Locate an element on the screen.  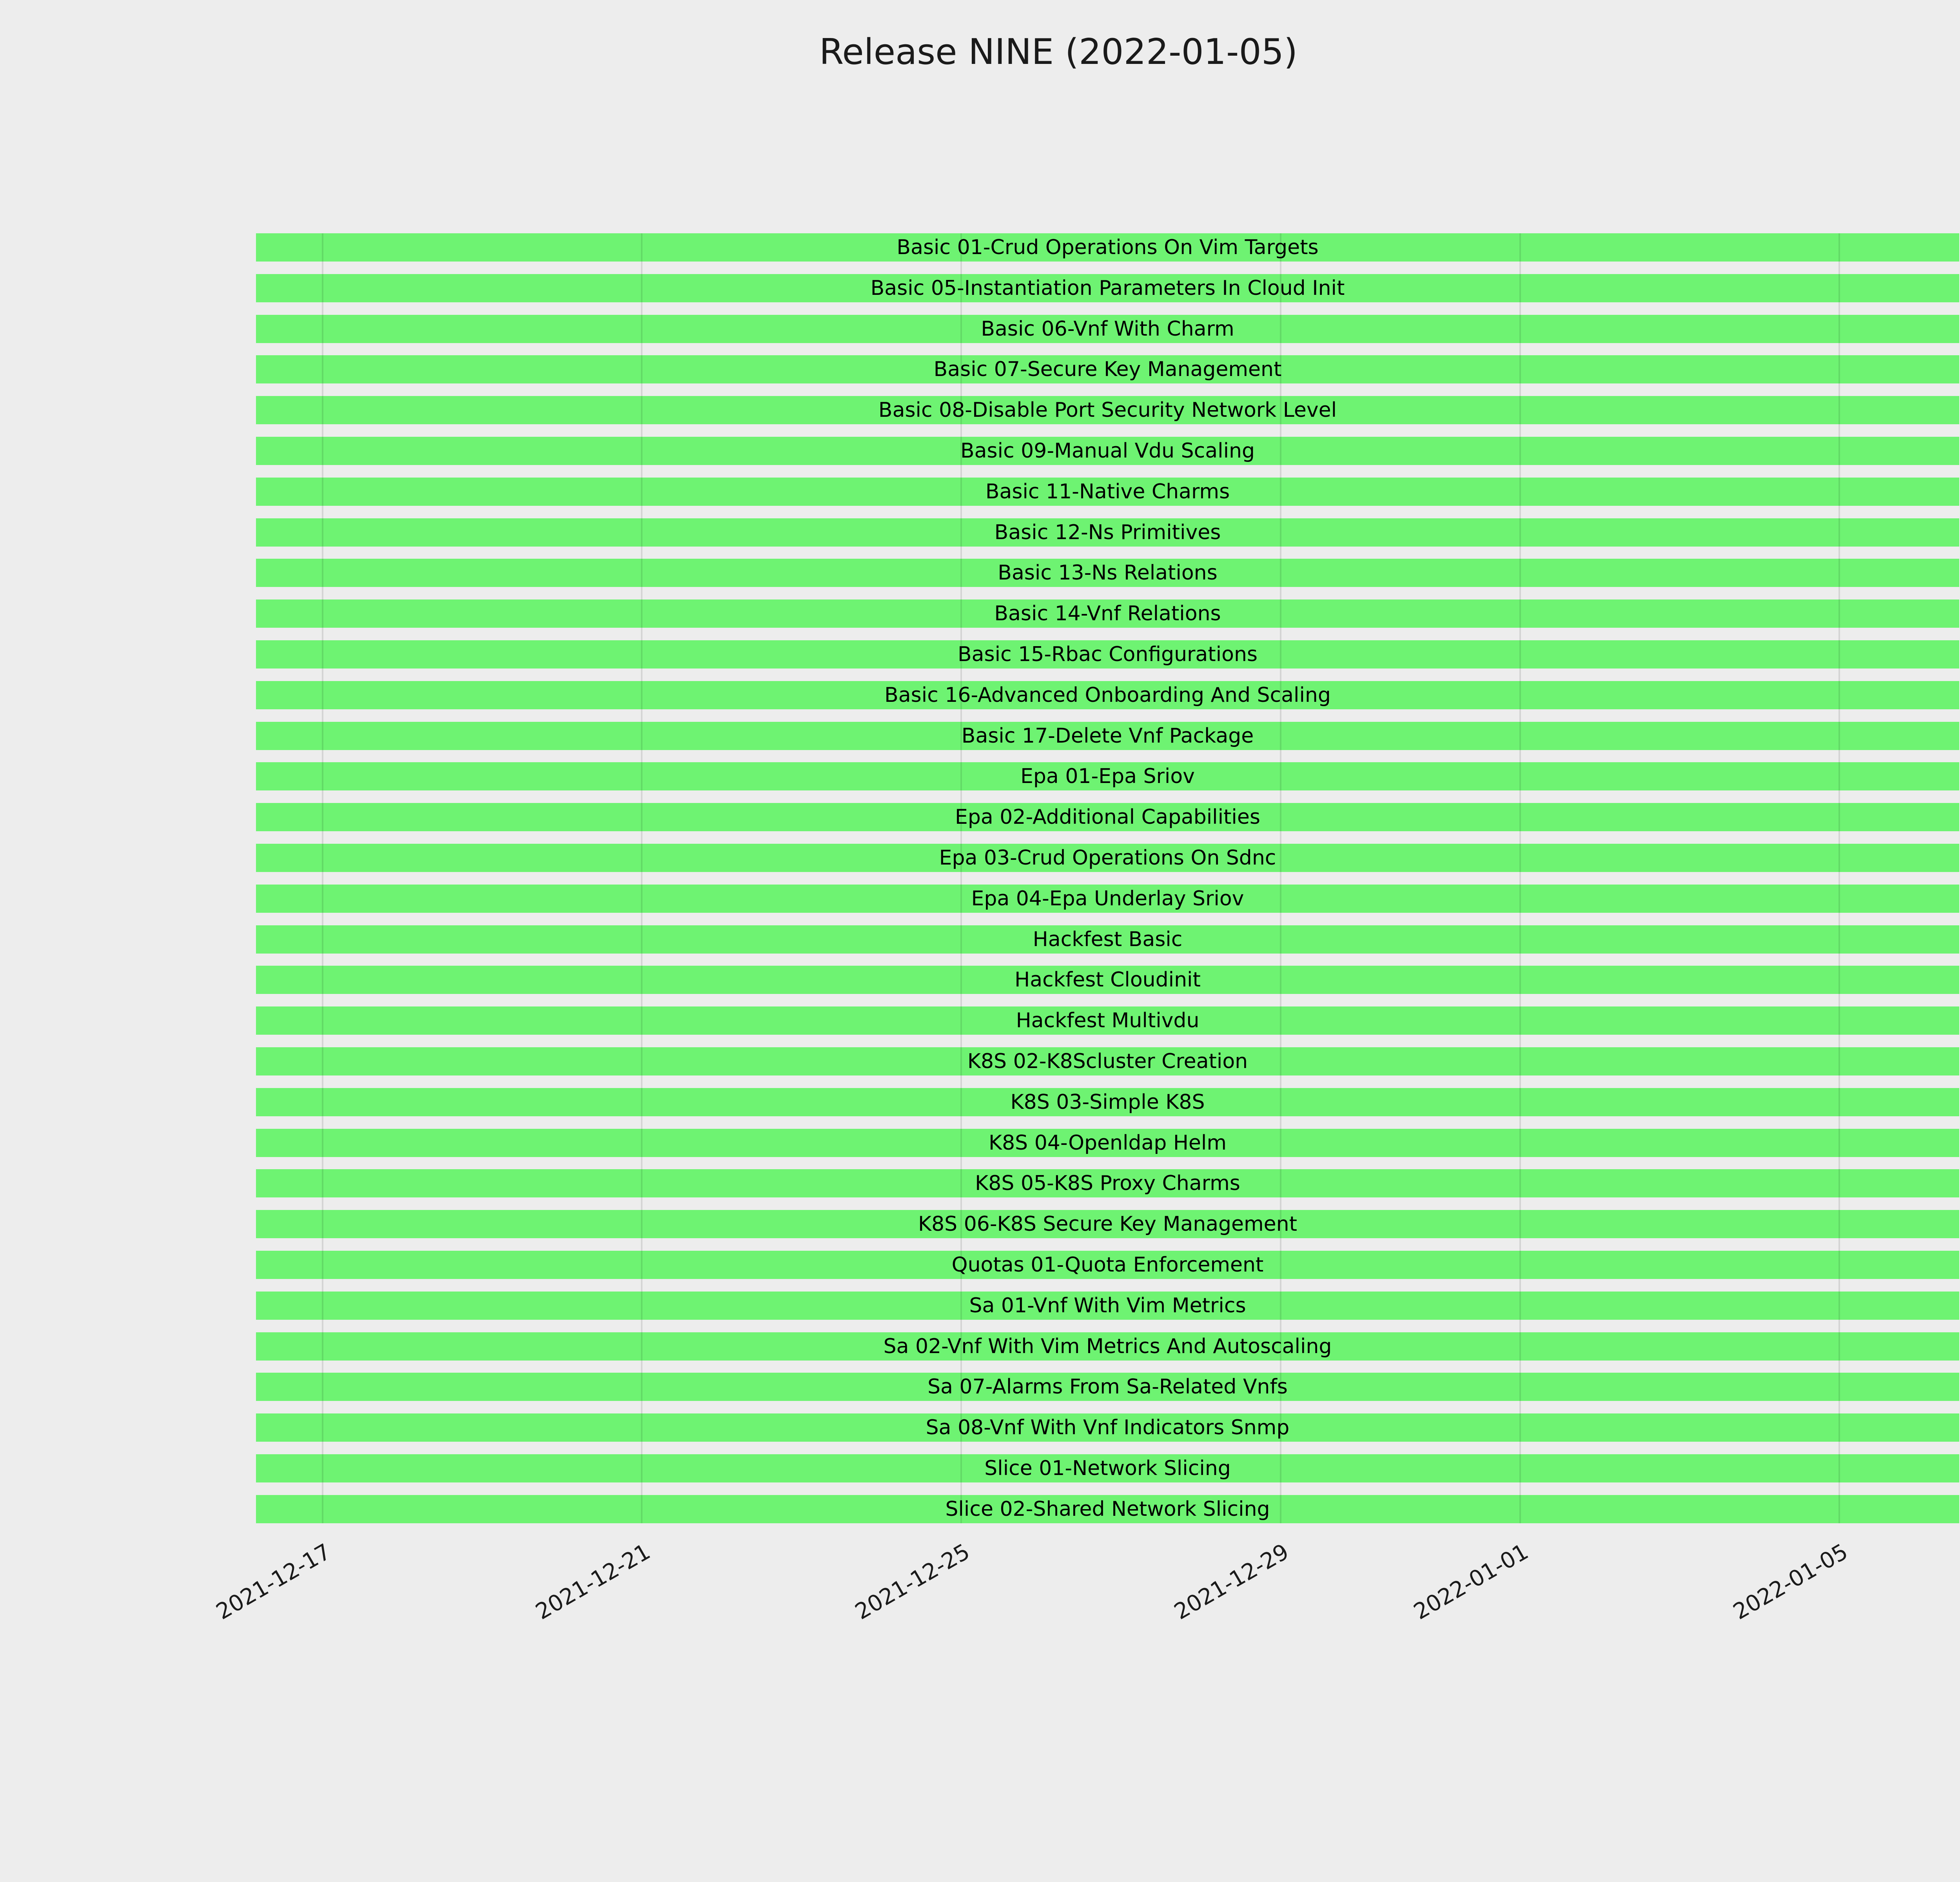
bar-label: Quotas 01-Quota Enforcement is located at coordinates (1107, 1265).